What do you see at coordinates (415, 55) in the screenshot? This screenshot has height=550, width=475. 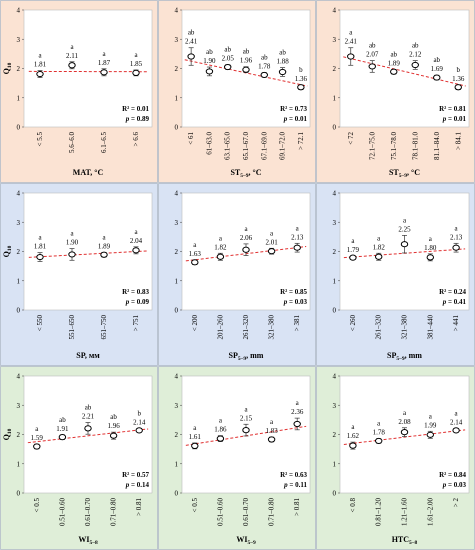 I see `data-label: 2.12` at bounding box center [415, 55].